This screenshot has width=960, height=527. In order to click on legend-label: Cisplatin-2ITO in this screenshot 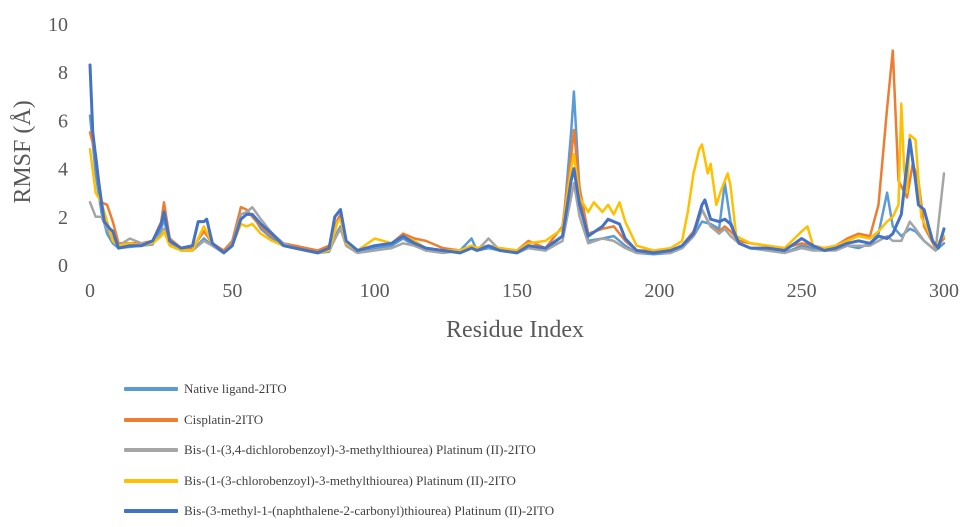, I will do `click(224, 419)`.